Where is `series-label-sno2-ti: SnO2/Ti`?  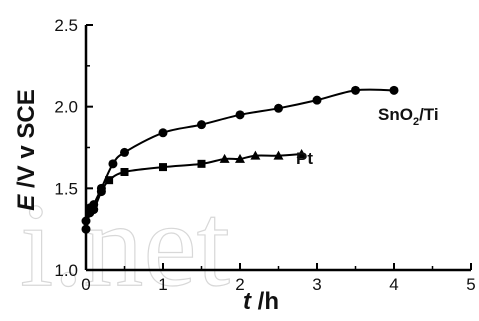
series-label-sno2-ti: SnO2/Ti is located at coordinates (408, 116).